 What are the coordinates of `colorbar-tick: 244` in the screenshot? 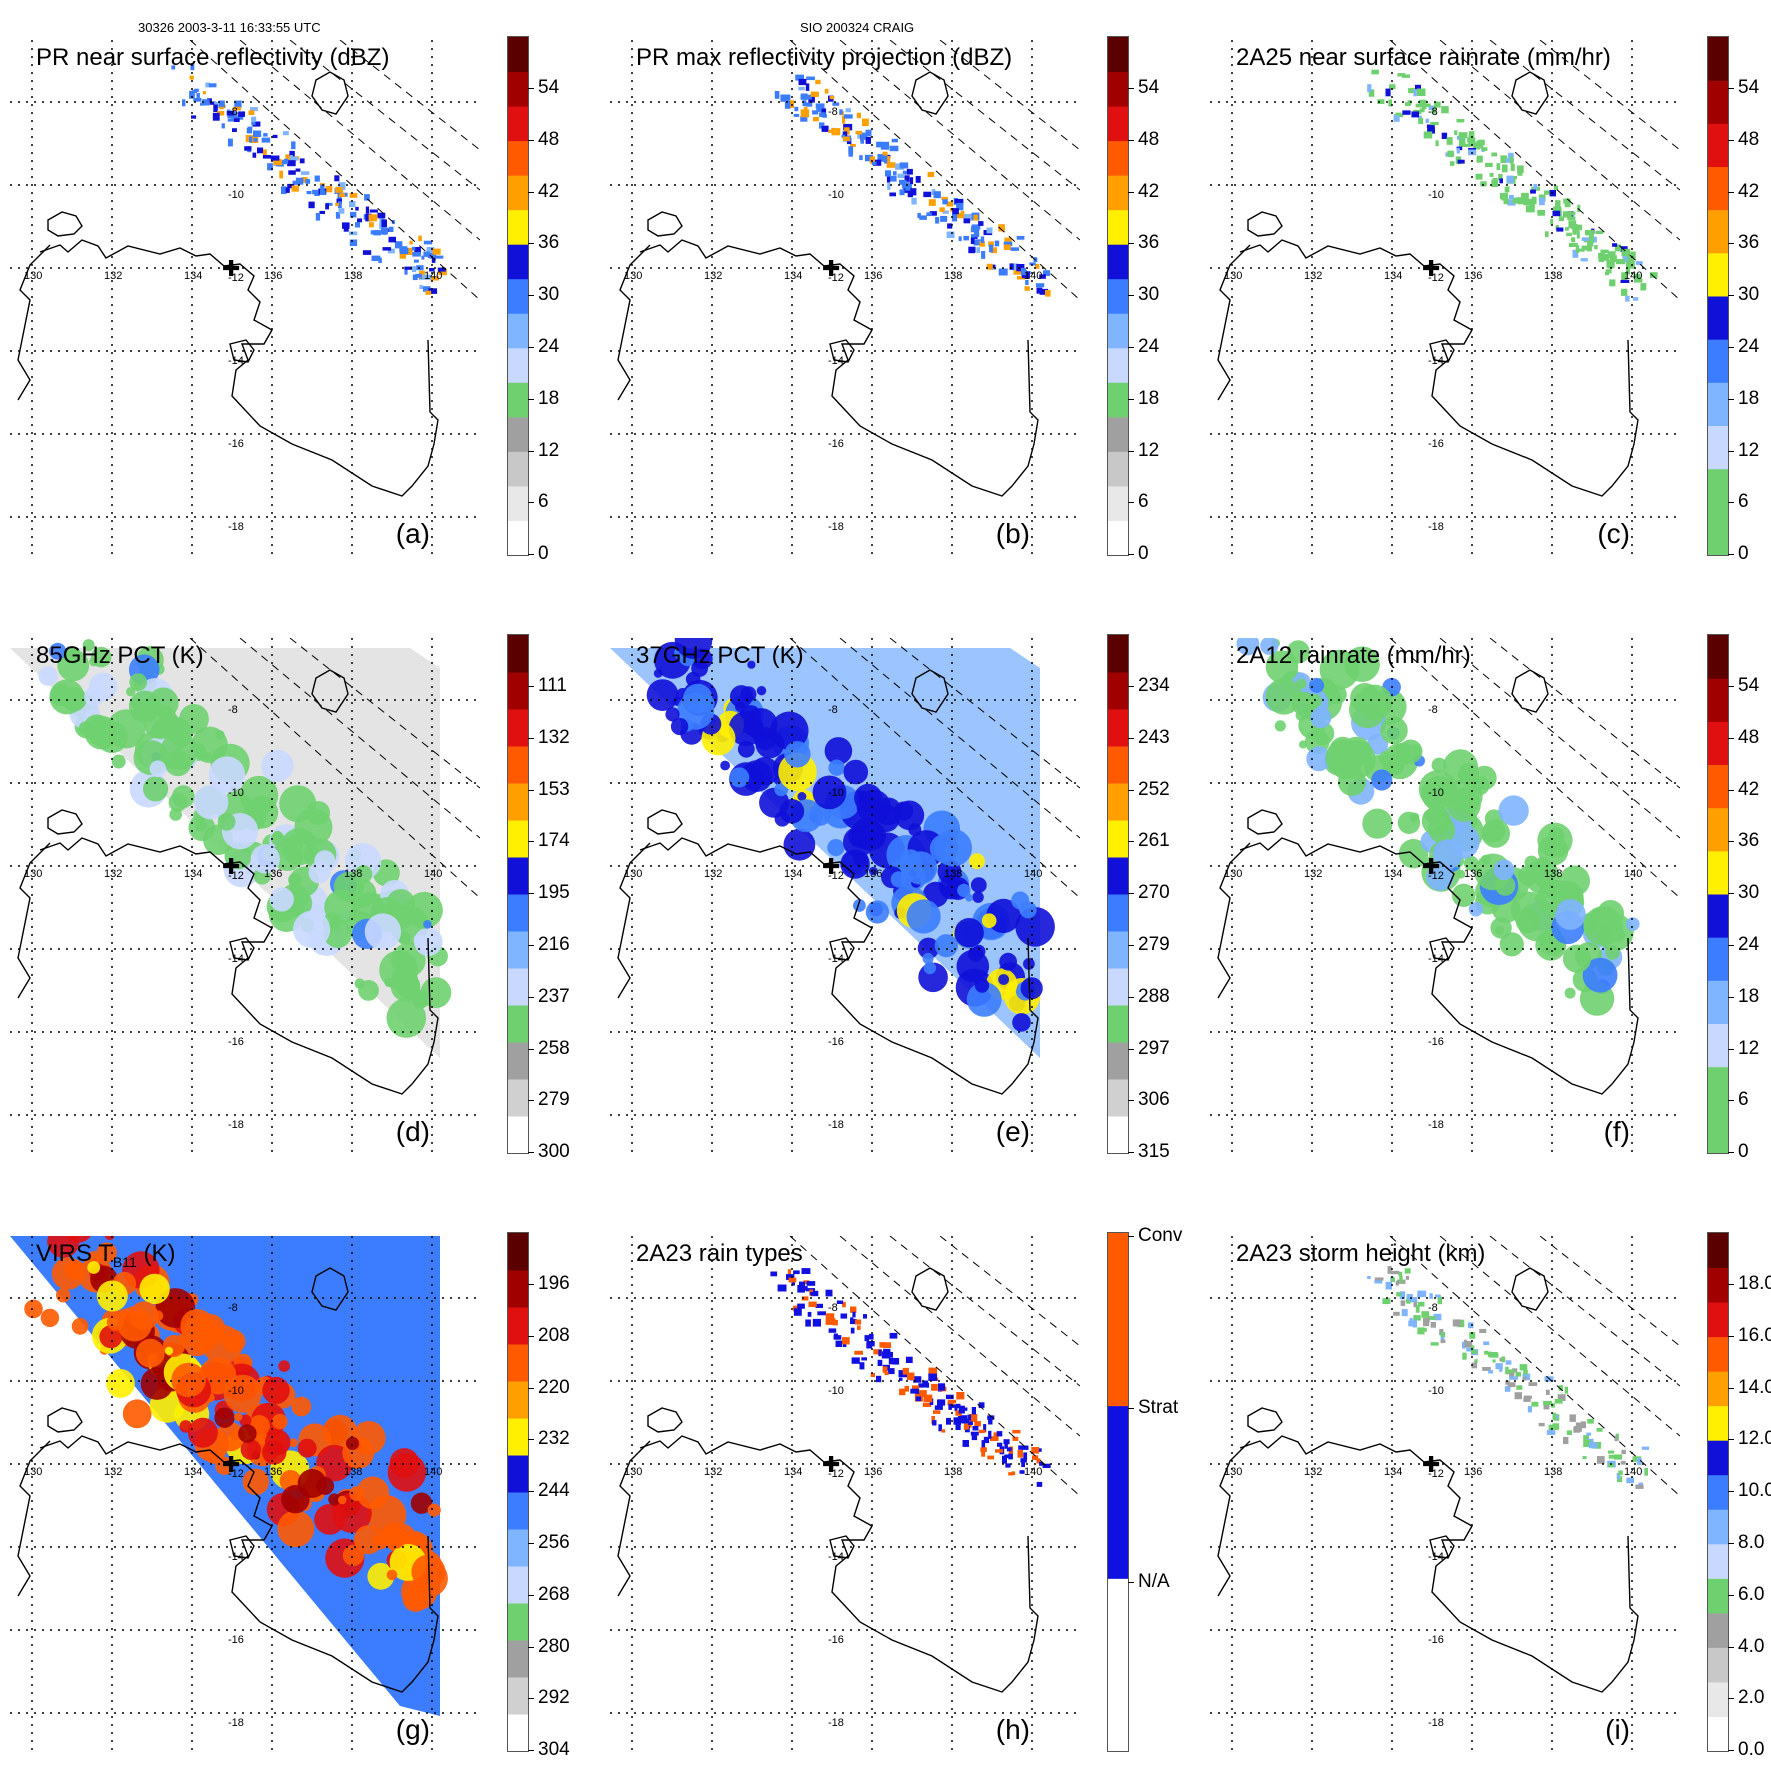 It's located at (549, 1491).